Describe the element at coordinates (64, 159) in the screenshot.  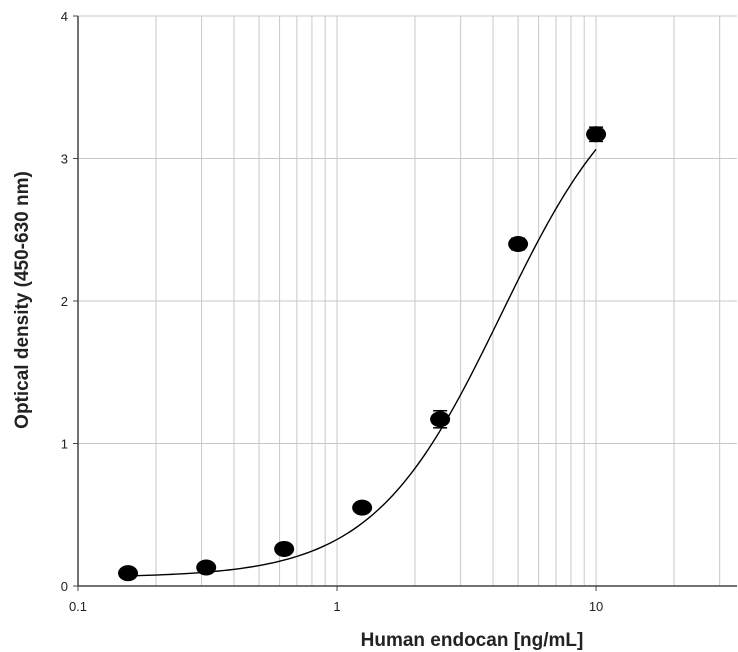
I see `y-tick-label: 3` at that location.